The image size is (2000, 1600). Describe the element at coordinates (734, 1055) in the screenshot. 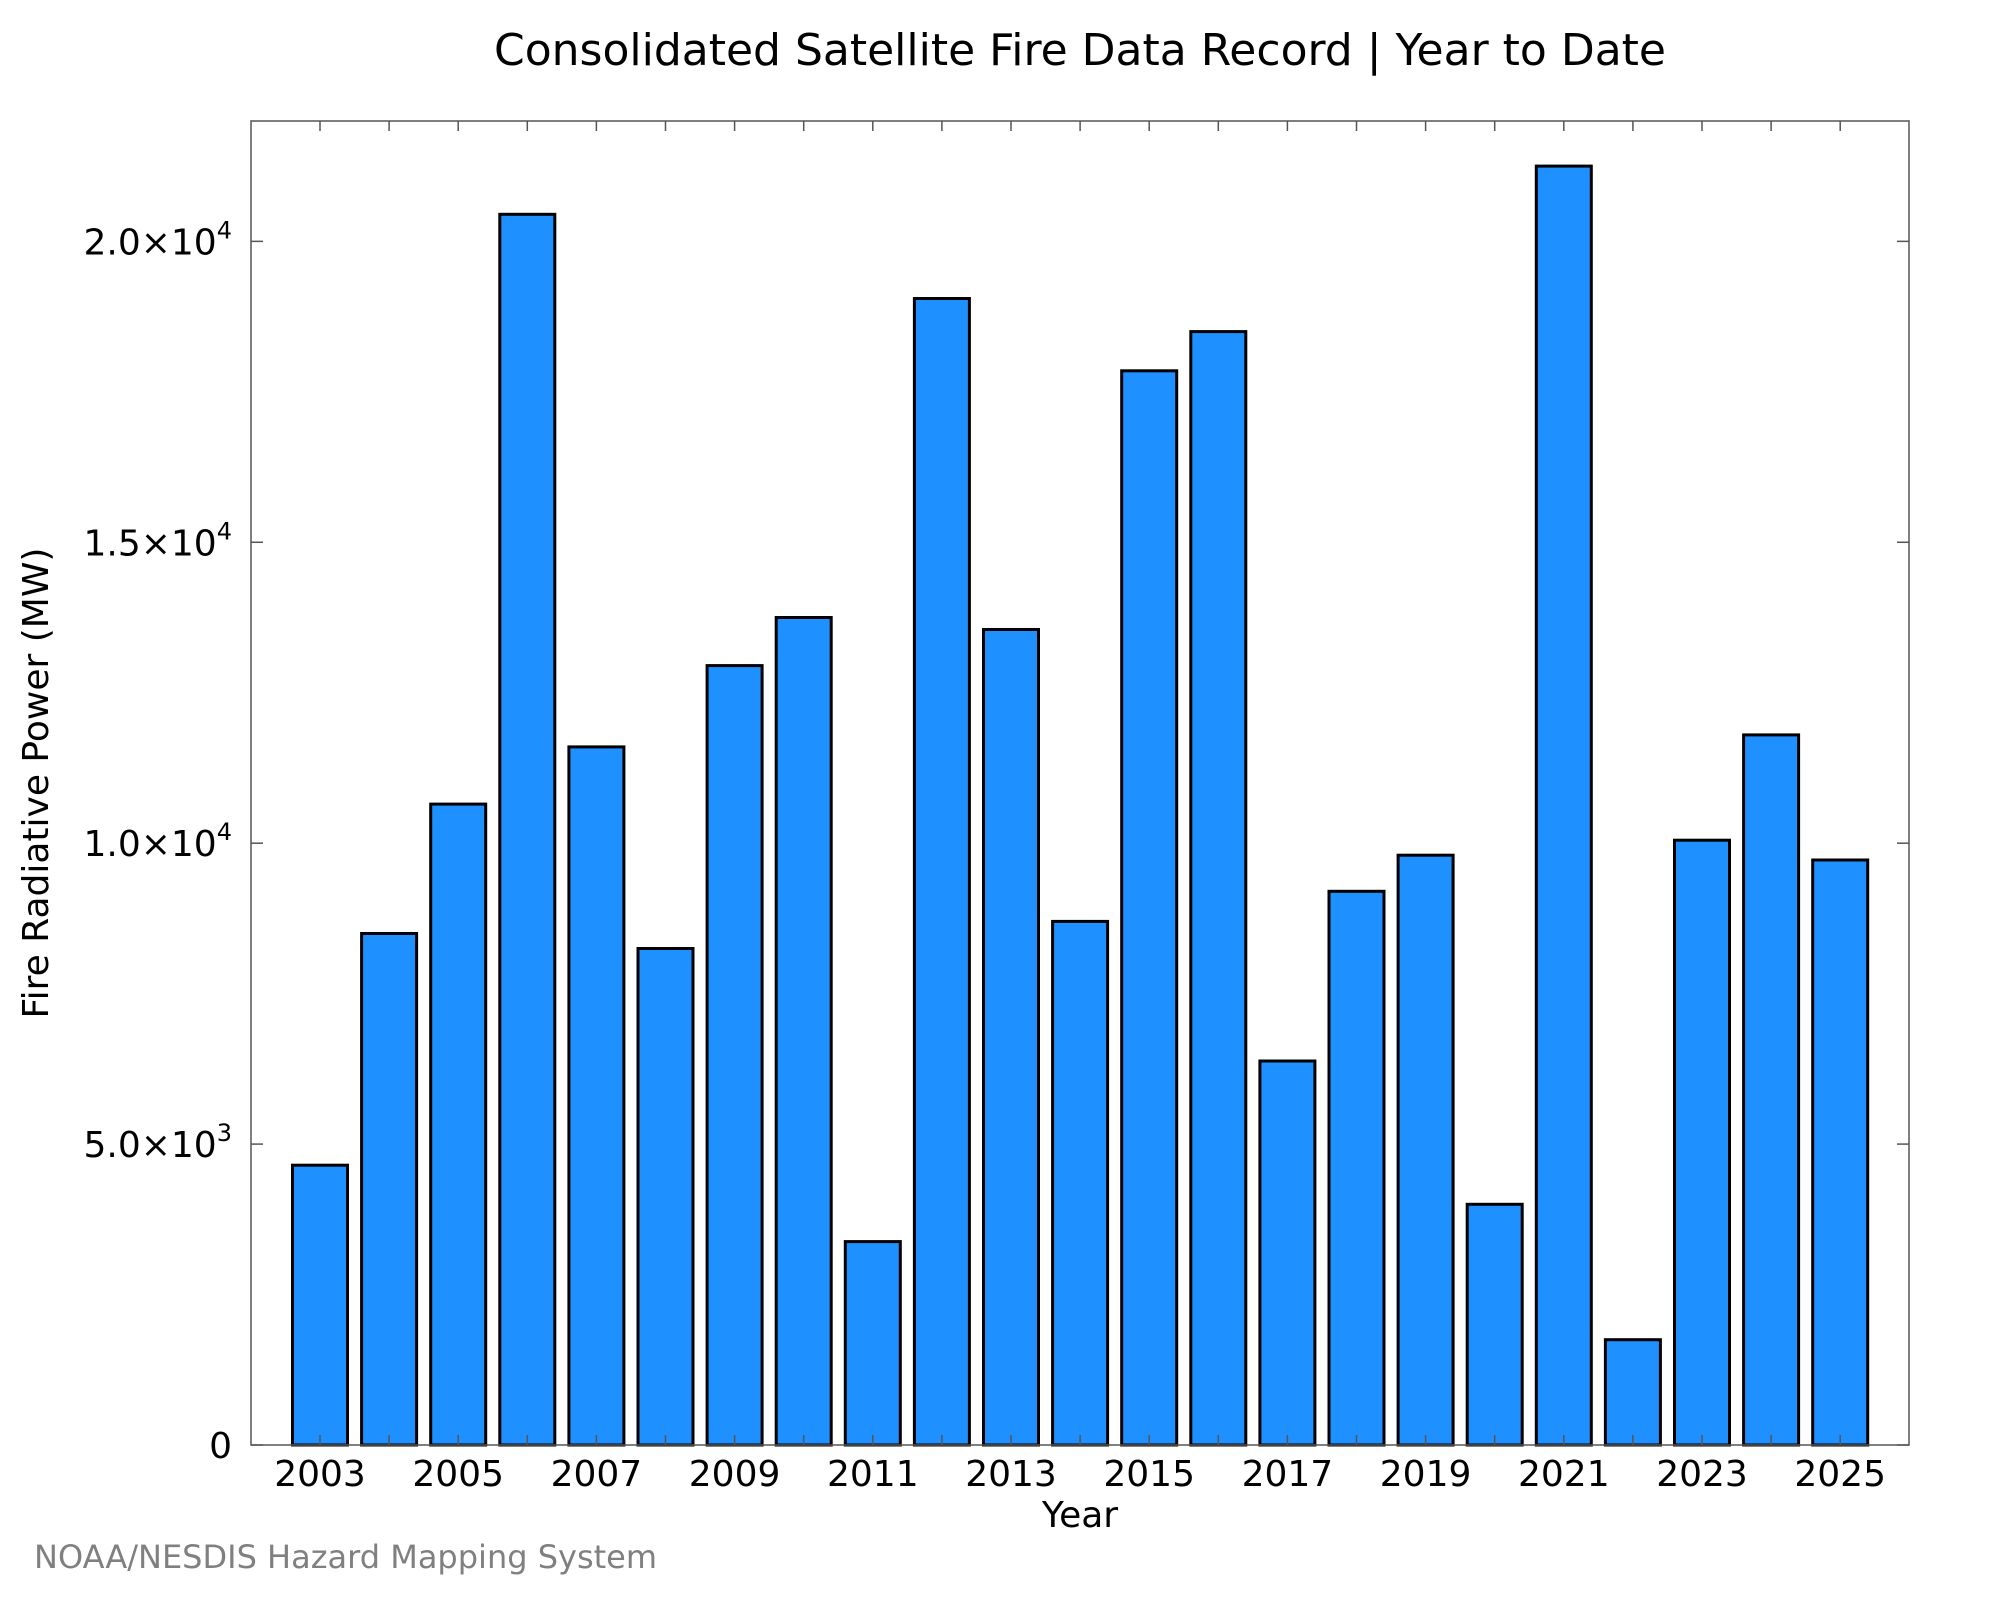

I see `bar-2009` at that location.